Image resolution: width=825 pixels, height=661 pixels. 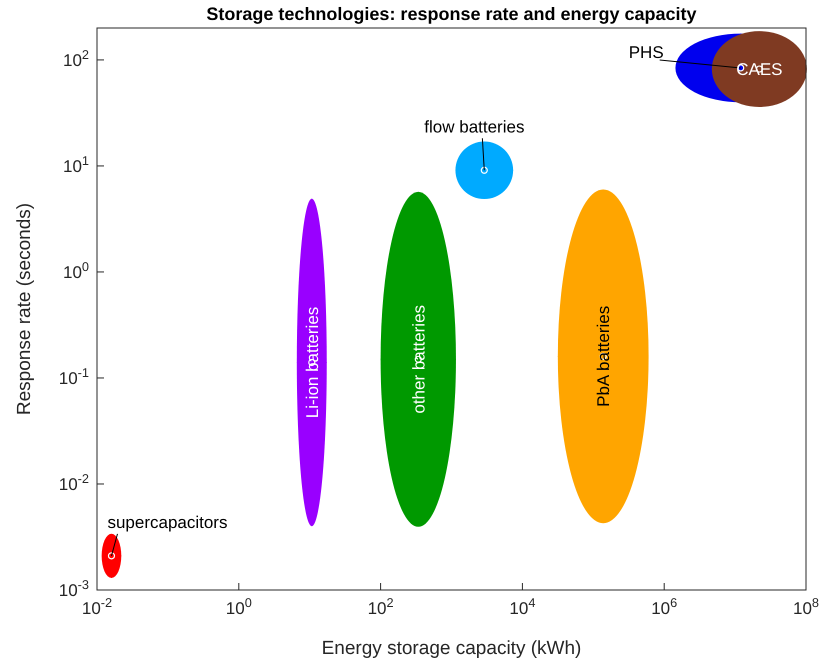 What do you see at coordinates (75, 58) in the screenshot?
I see `y-tick-label: 10$^{2}$` at bounding box center [75, 58].